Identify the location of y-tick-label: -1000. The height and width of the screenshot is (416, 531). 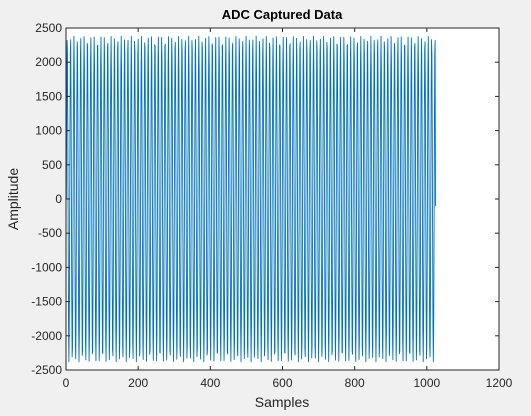
(46, 267).